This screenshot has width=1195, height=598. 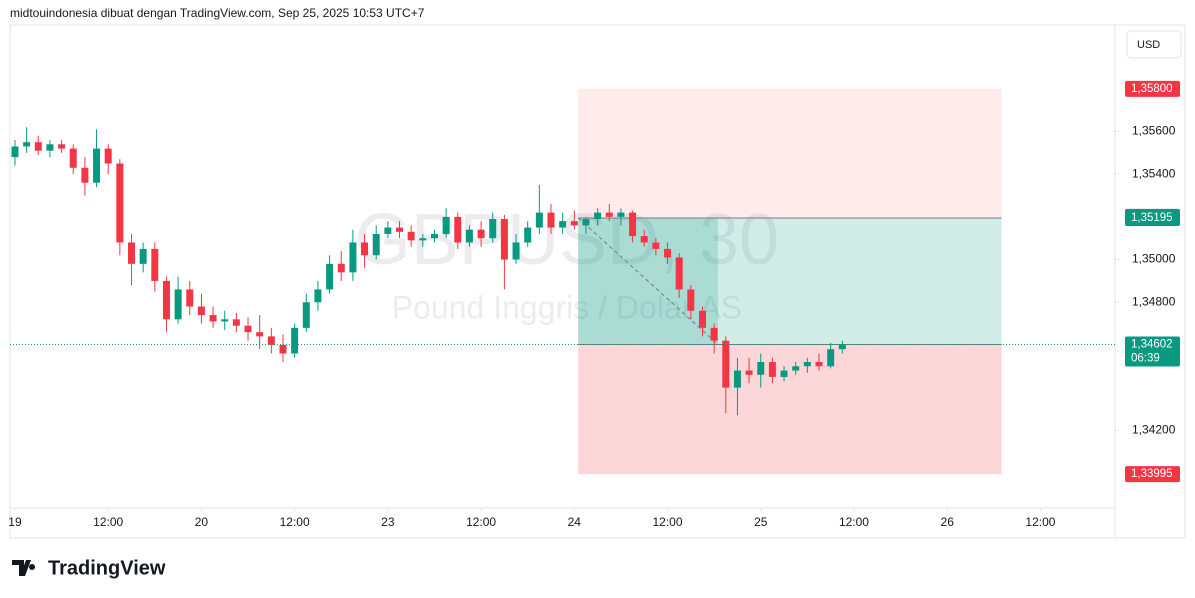 What do you see at coordinates (107, 568) in the screenshot?
I see `logo-text: TradingView` at bounding box center [107, 568].